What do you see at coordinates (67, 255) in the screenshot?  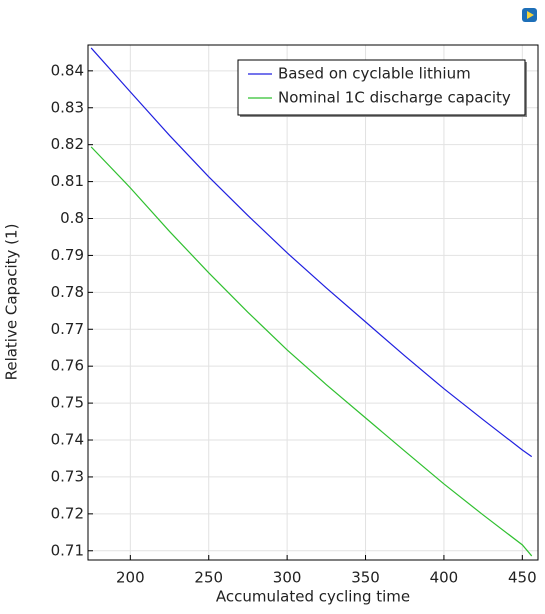 I see `y-tick-label: 0.79` at bounding box center [67, 255].